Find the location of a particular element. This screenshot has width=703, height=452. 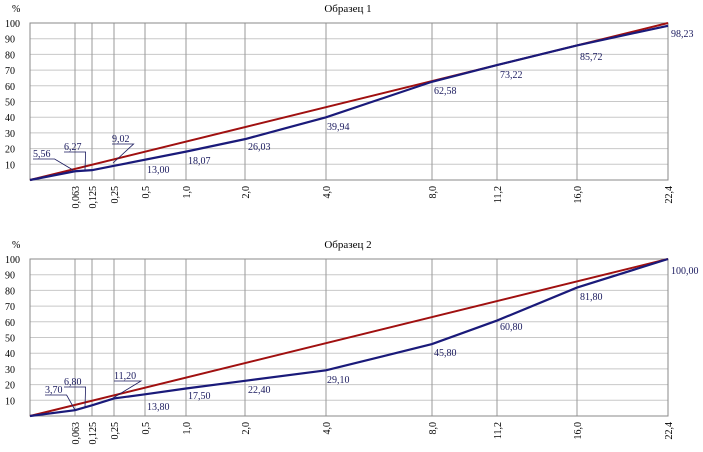

data-label: 6,80 is located at coordinates (73, 382).